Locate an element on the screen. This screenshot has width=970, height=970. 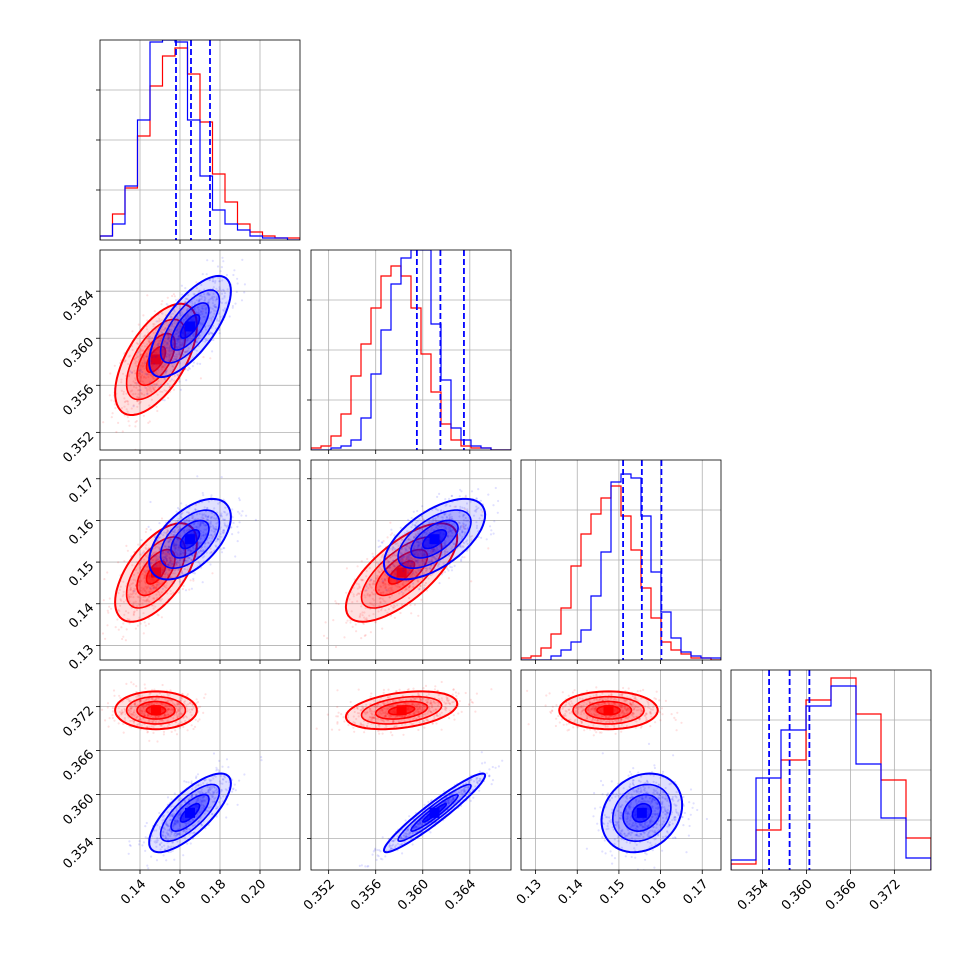
histogram-red is located at coordinates (411, 357).